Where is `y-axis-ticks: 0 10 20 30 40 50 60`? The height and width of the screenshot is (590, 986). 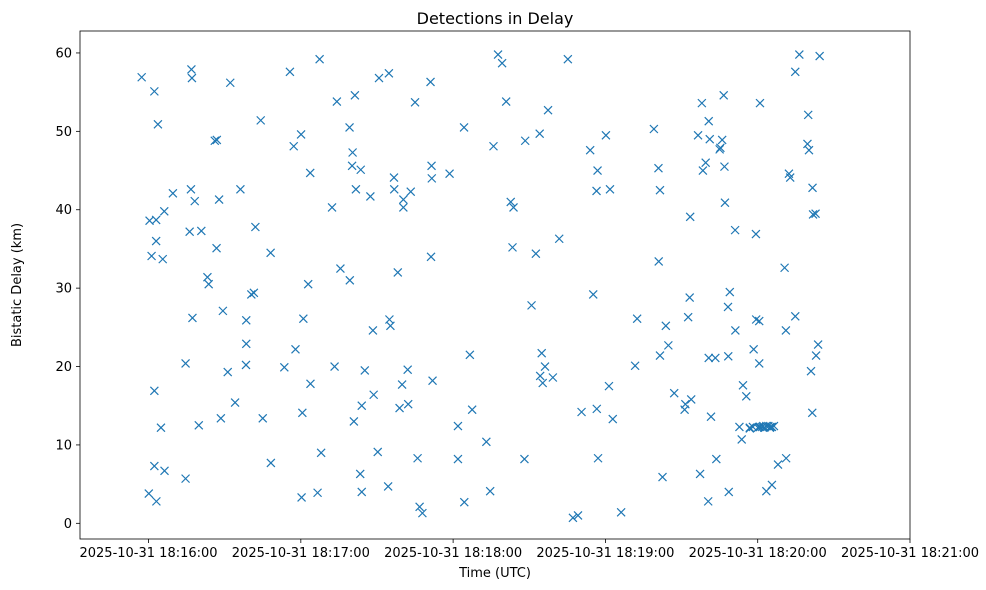
y-axis-ticks: 0 10 20 30 40 50 60 is located at coordinates (67, 289).